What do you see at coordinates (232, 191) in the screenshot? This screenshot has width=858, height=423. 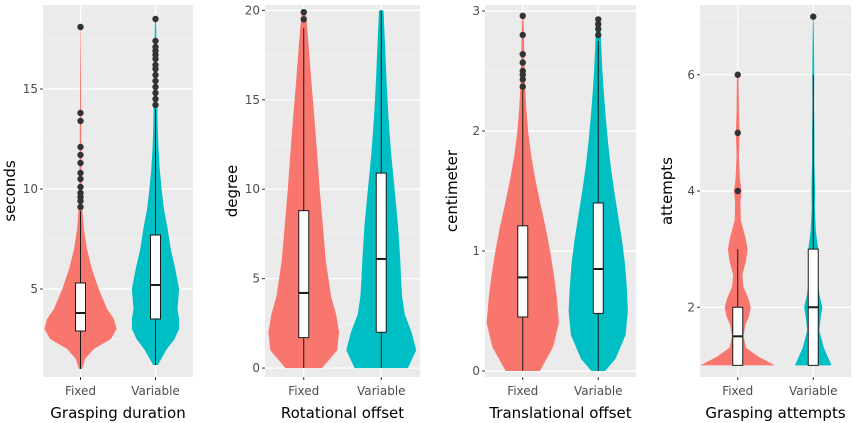 I see `y-axis-title: degree` at bounding box center [232, 191].